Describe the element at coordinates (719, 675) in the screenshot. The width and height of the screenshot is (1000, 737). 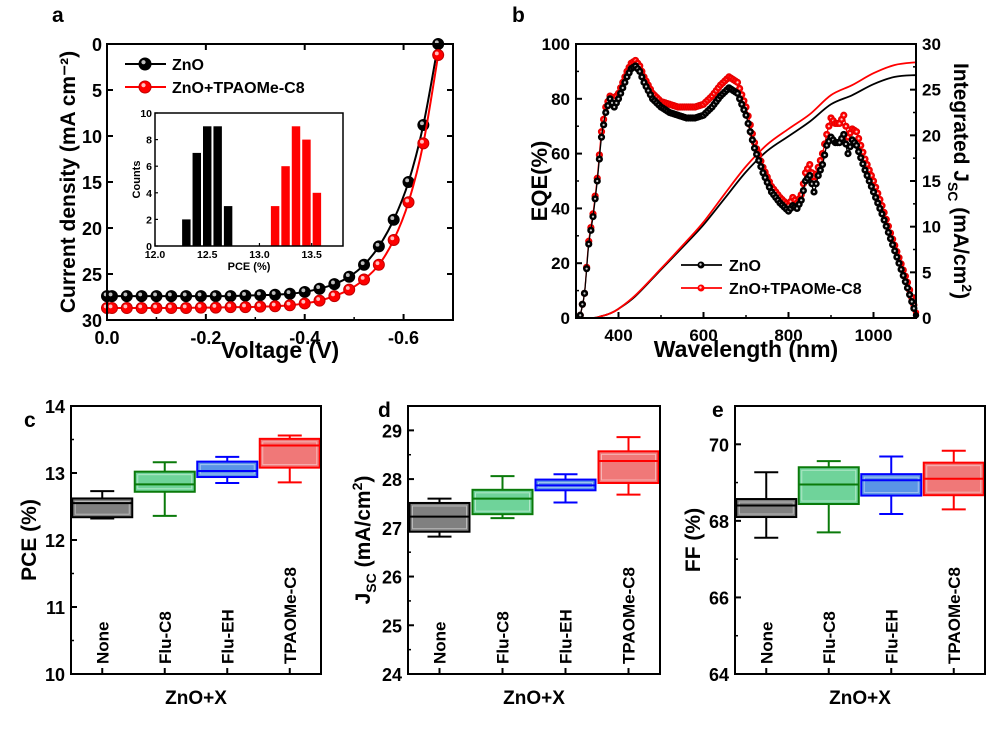
I see `y-tick-label: 64` at that location.